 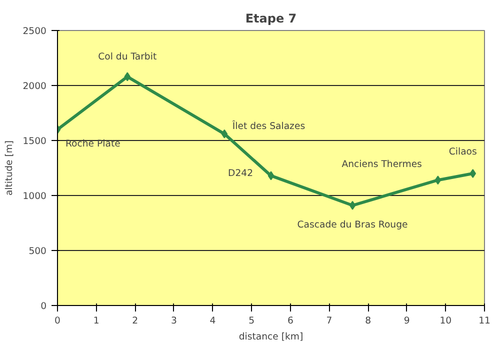 What do you see at coordinates (329, 321) in the screenshot?
I see `x-tick-label: 7` at bounding box center [329, 321].